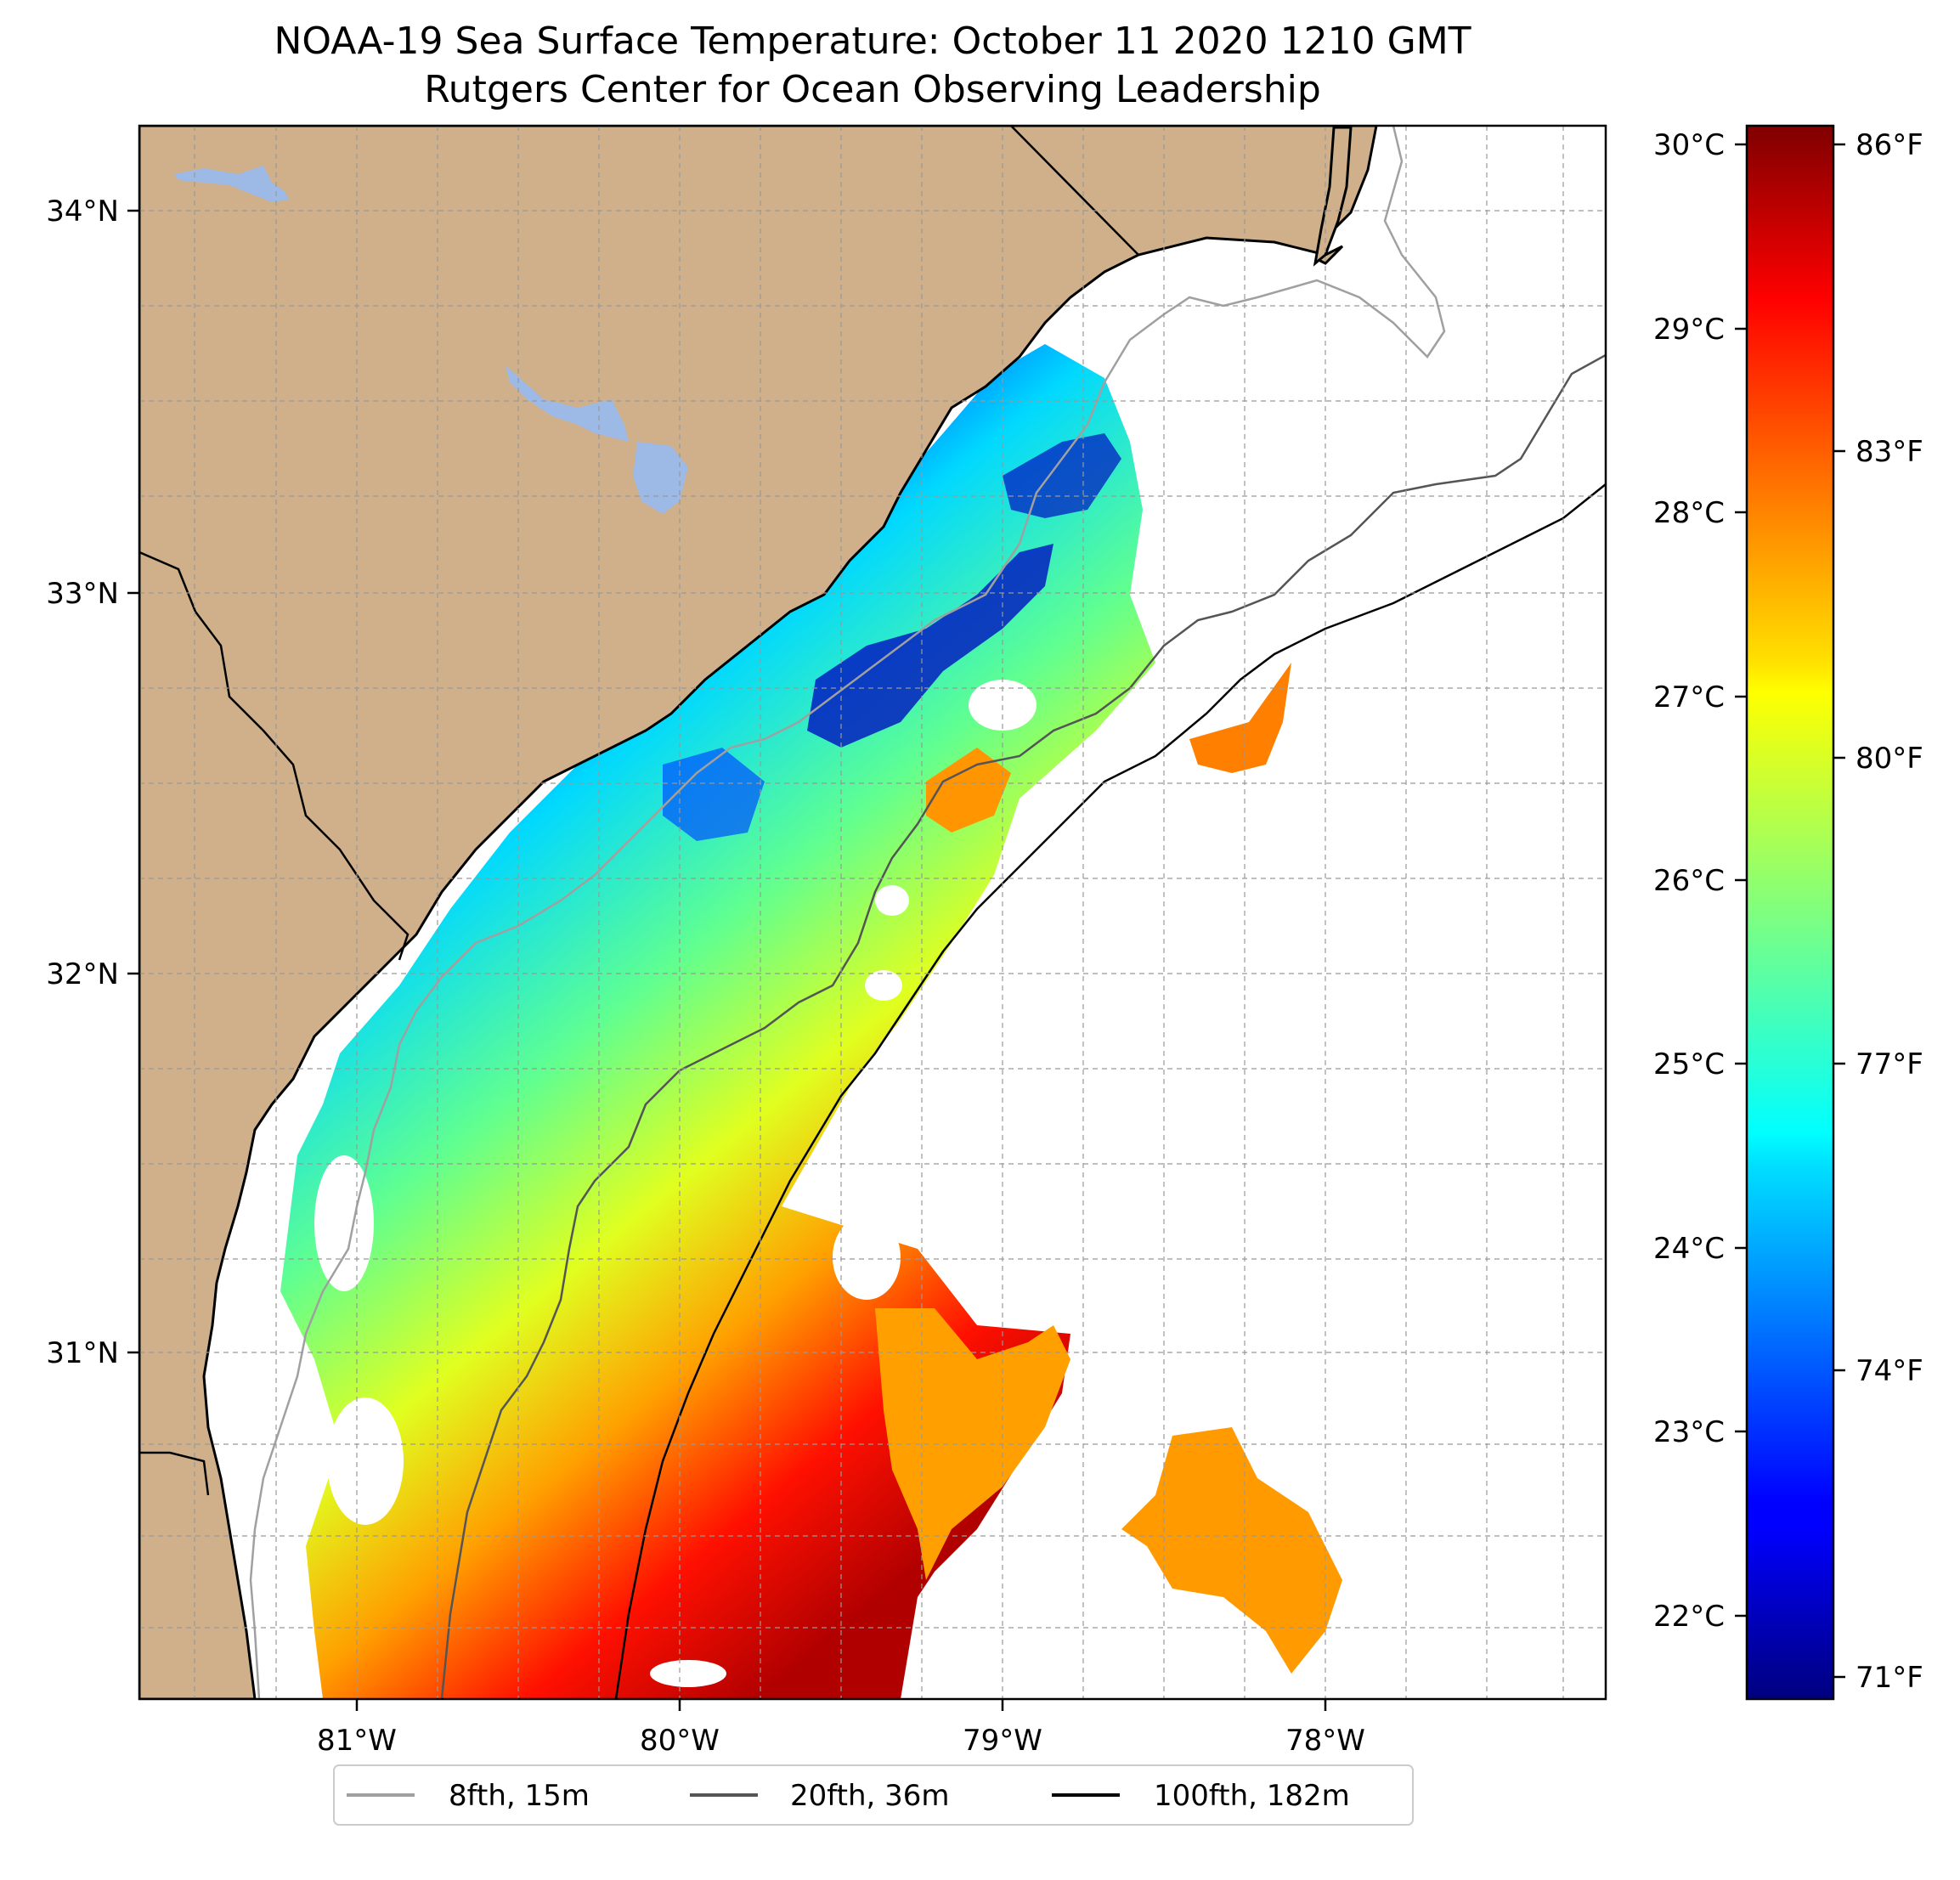 The image size is (1960, 1880). What do you see at coordinates (870, 1796) in the screenshot?
I see `legend-label-20fth: 20fth, 36m` at bounding box center [870, 1796].